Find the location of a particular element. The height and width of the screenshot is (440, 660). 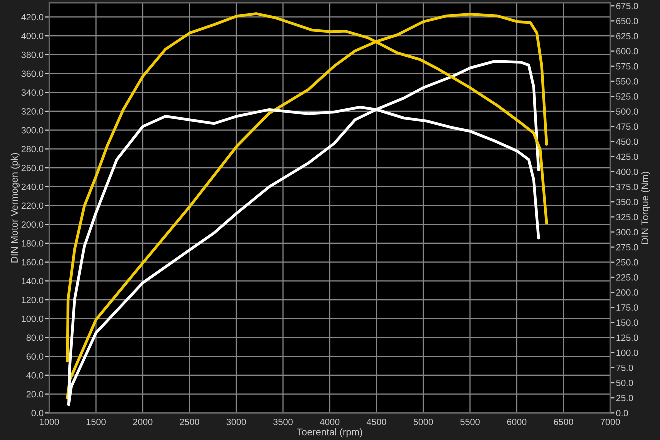

x-tick-label: 5000 is located at coordinates (424, 422).